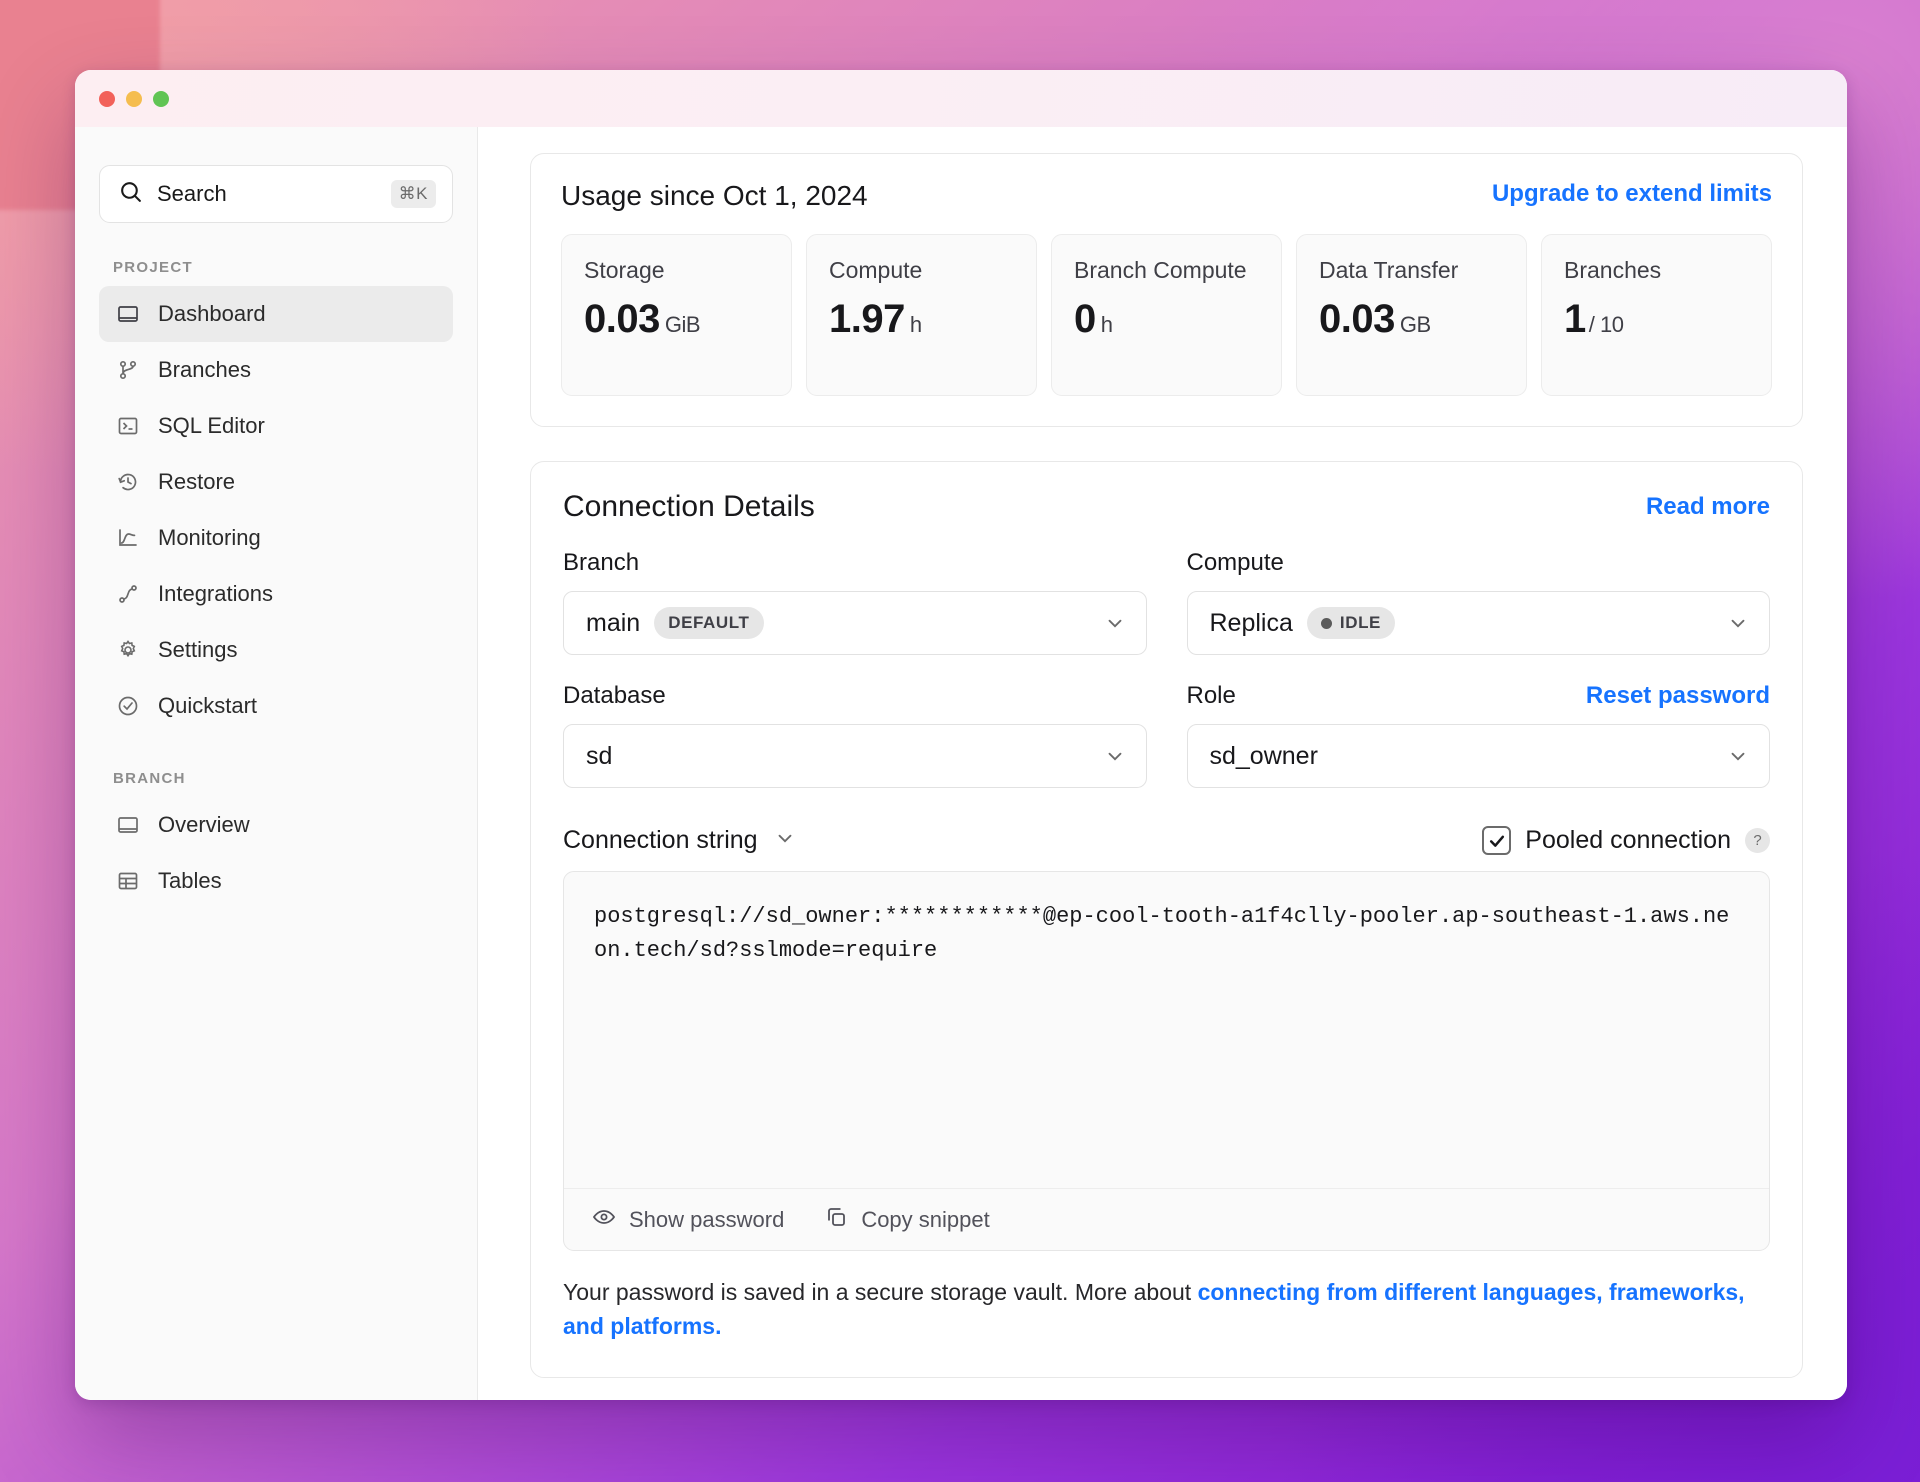 This screenshot has width=1920, height=1482. I want to click on metric-value: 1.97, so click(867, 319).